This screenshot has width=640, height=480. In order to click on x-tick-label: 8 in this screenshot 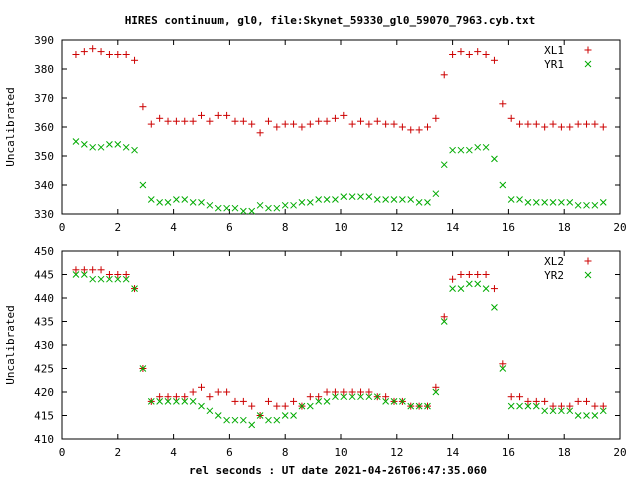, I will do `click(285, 452)`.